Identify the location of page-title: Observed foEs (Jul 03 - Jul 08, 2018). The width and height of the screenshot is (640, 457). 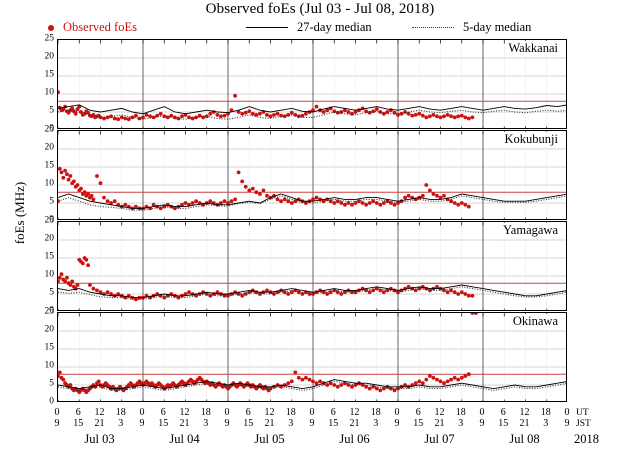
(320, 9).